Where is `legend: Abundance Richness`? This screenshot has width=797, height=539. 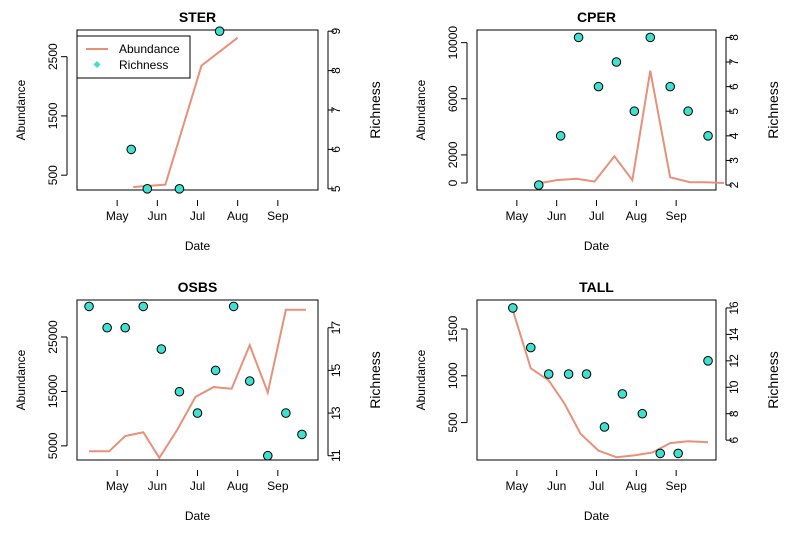
legend: Abundance Richness is located at coordinates (133, 57).